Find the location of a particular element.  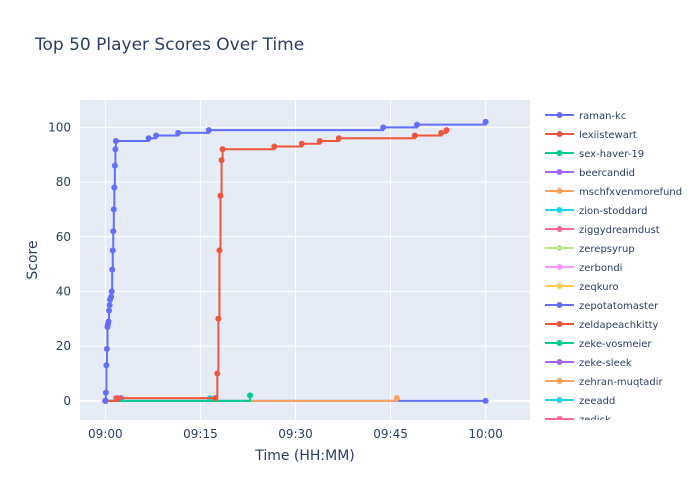

legend-item: zerepsyrup is located at coordinates (590, 249).